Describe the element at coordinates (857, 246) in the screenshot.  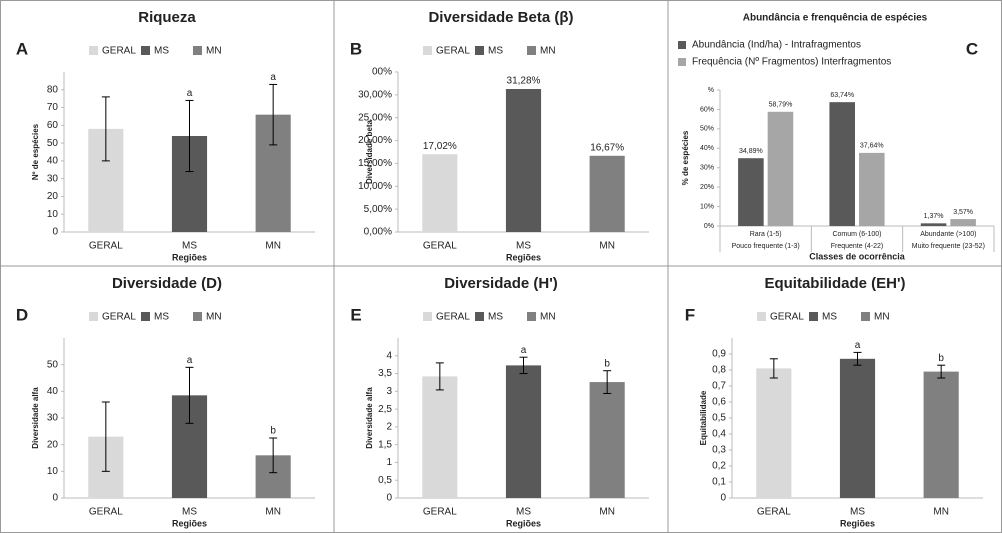
I see `x-tick-label: Frequente (4-22)` at that location.